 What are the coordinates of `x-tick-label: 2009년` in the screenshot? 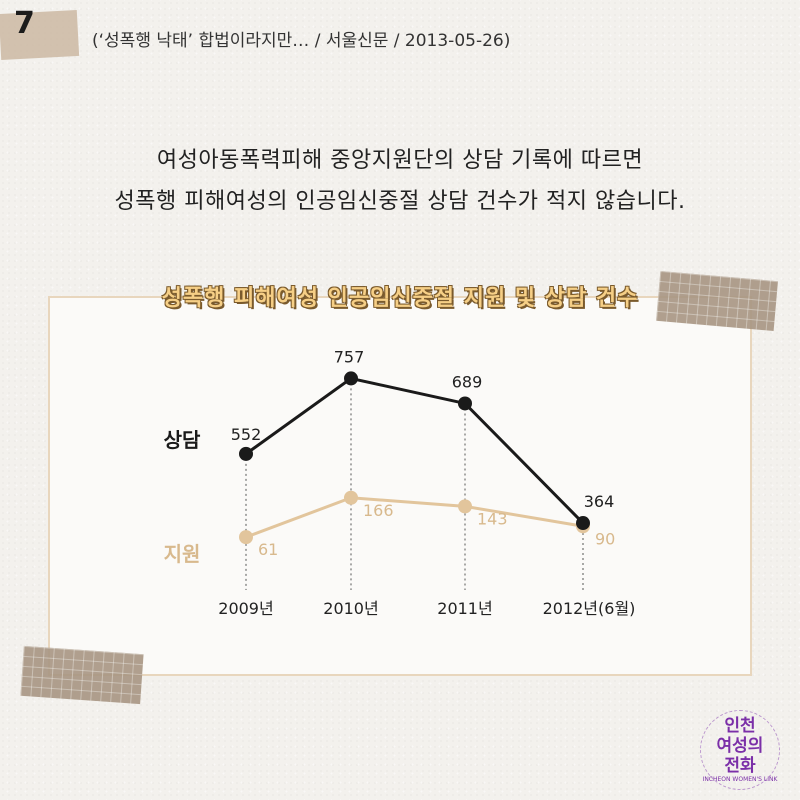 It's located at (245, 608).